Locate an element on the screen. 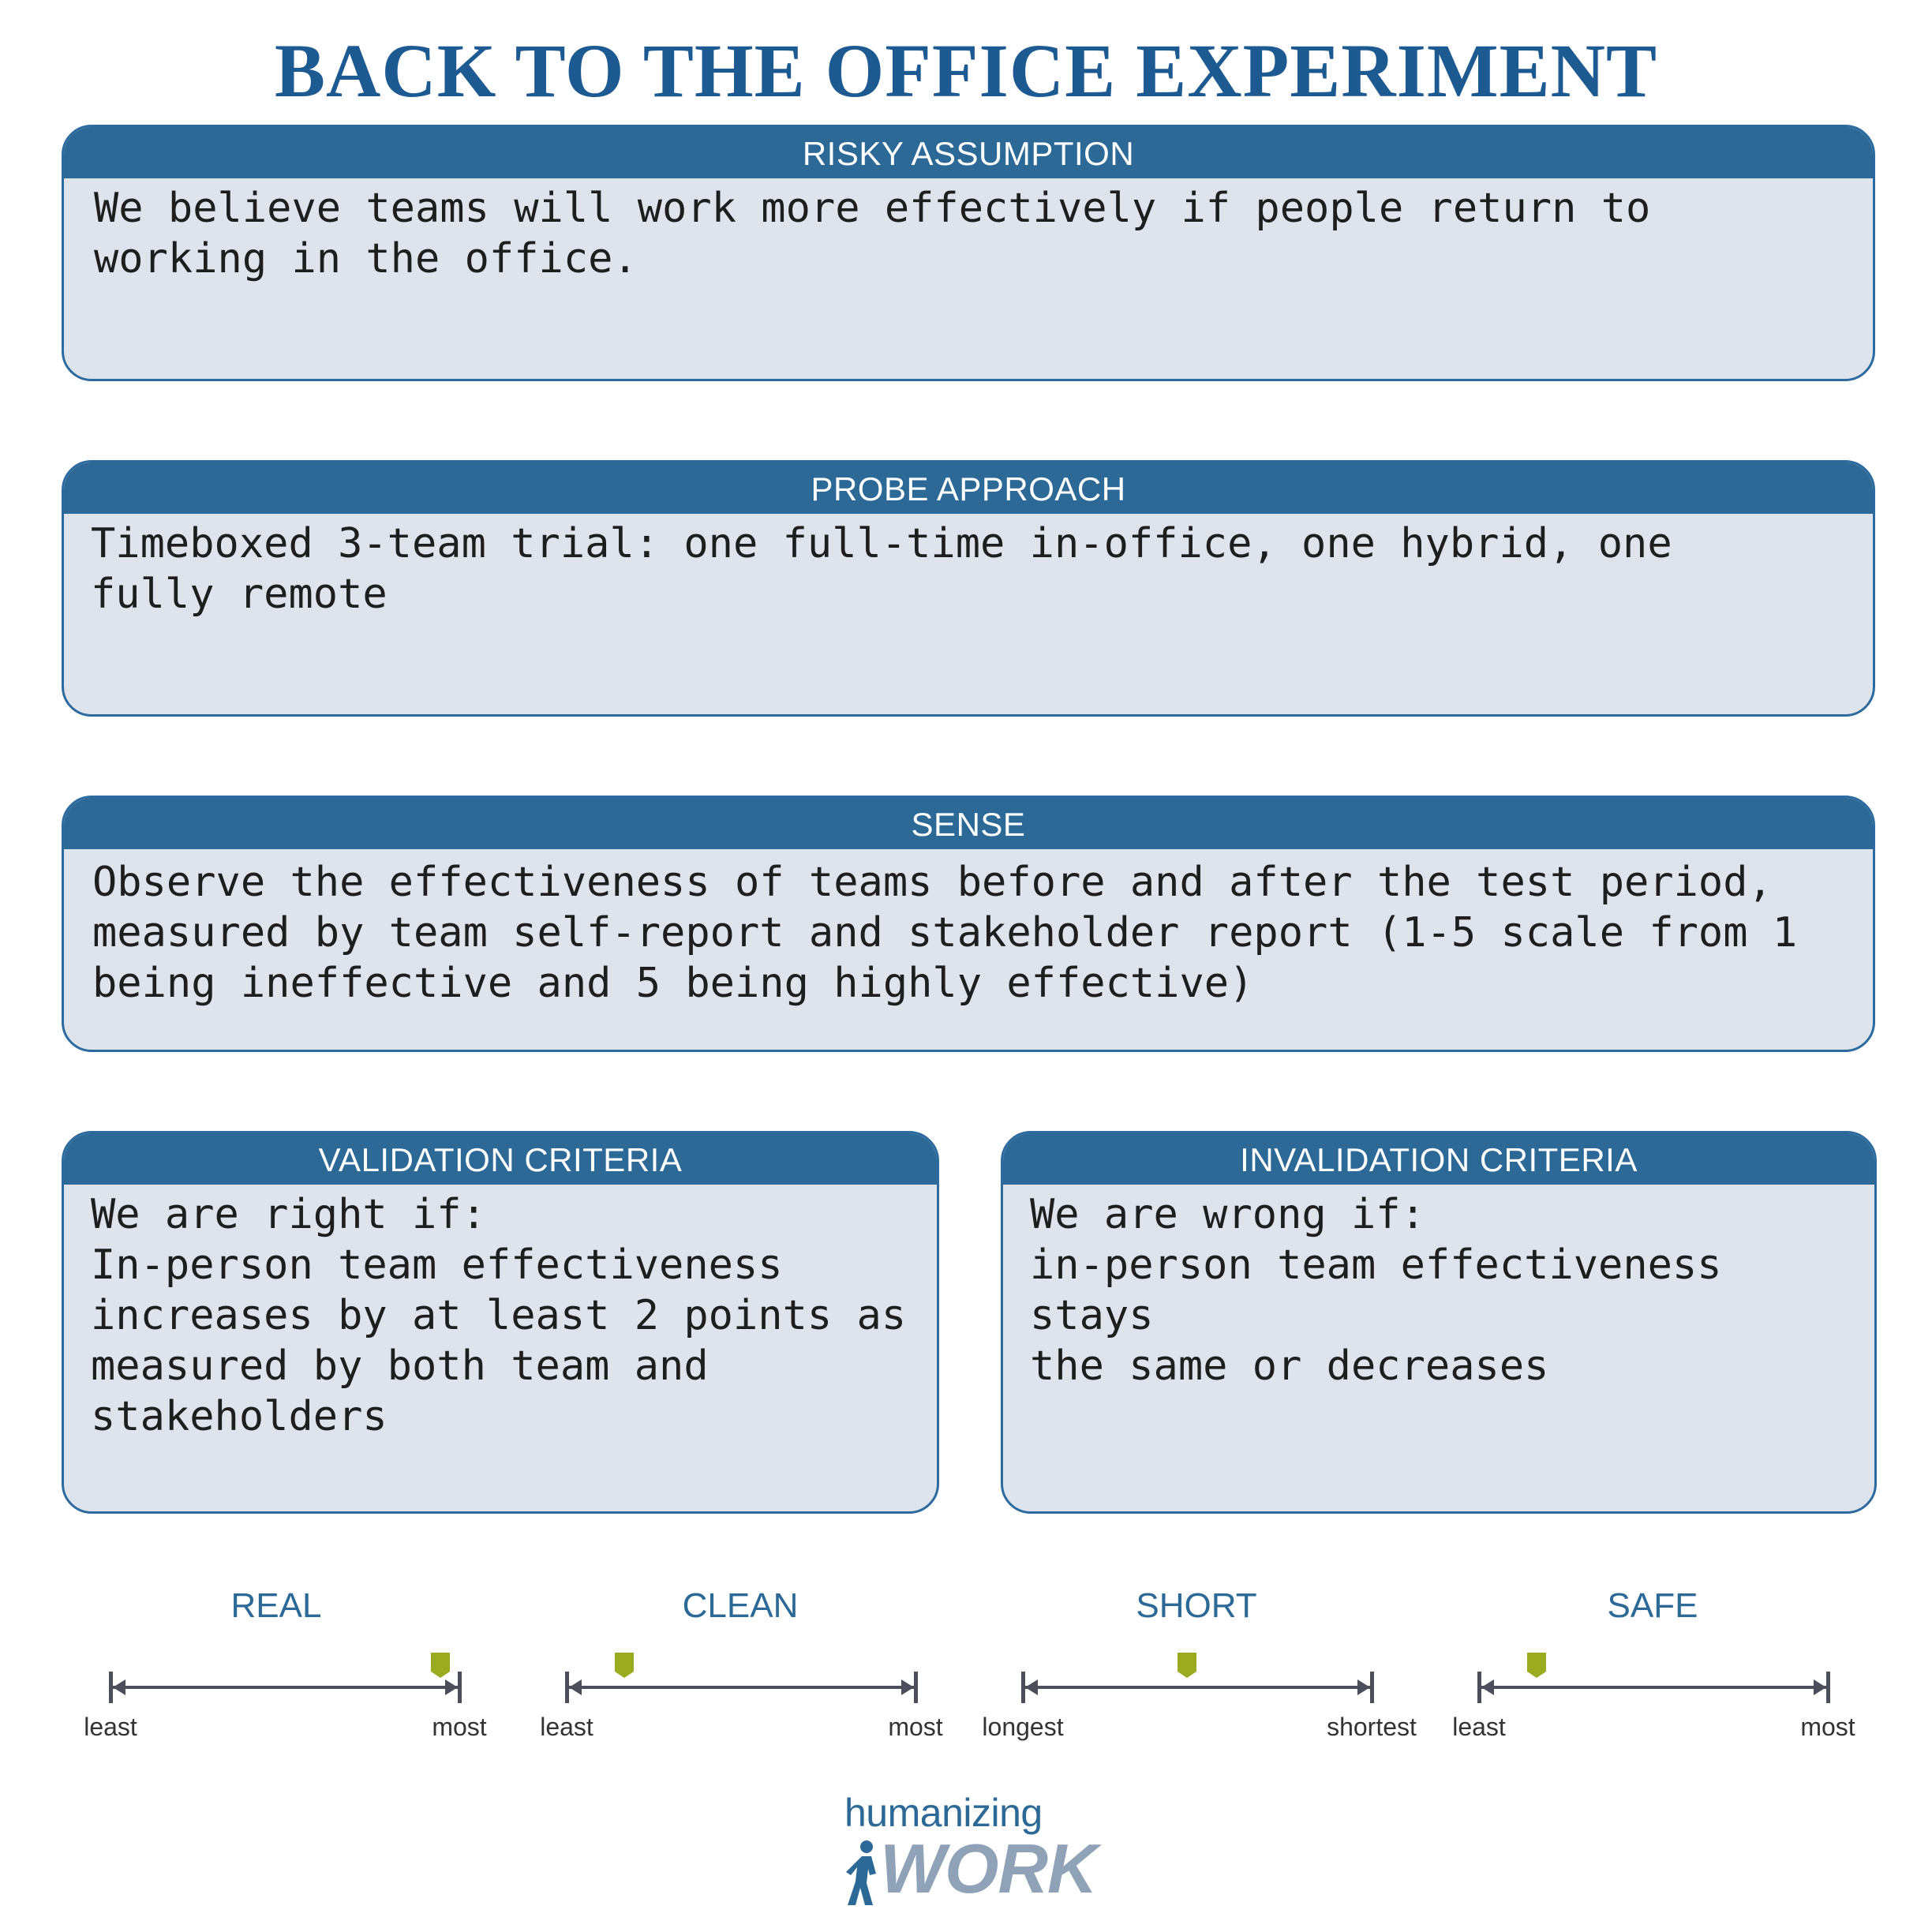  scale-title: REAL is located at coordinates (276, 1605).